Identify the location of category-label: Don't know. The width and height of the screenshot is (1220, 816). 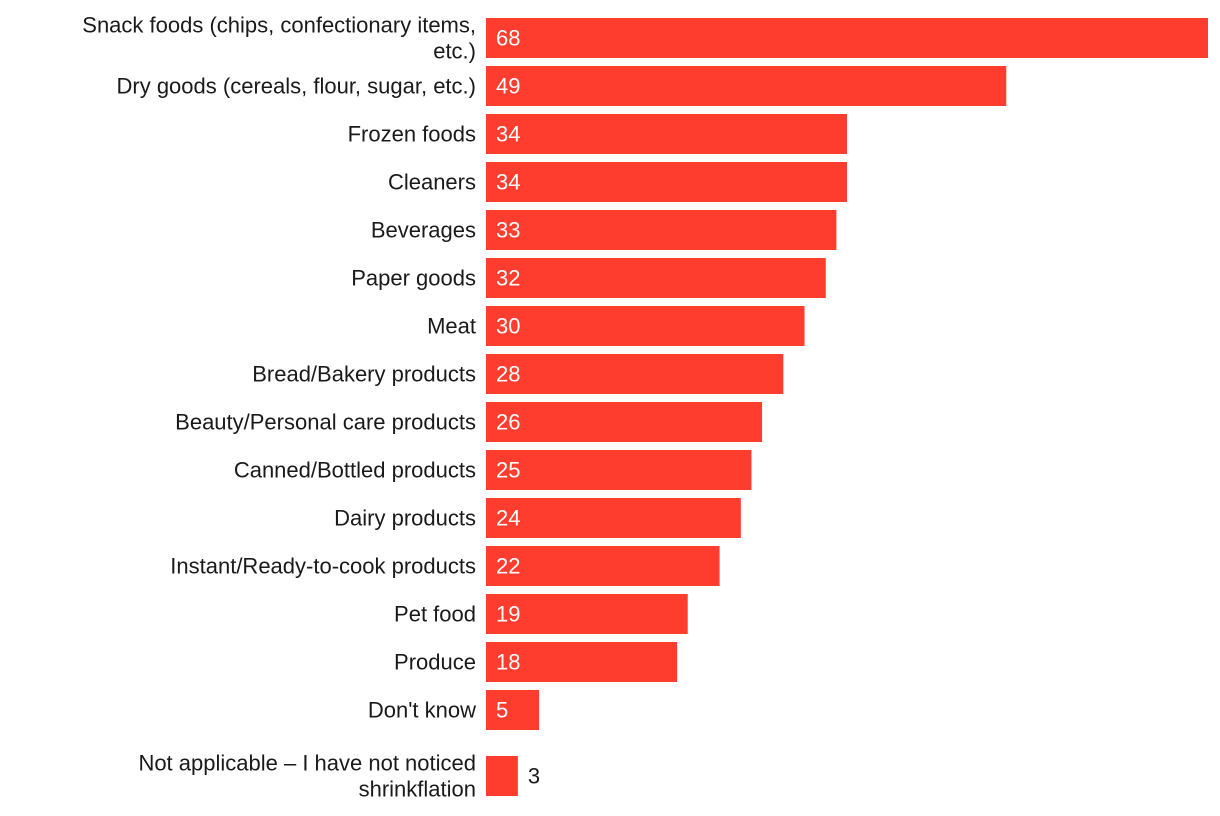
(422, 710).